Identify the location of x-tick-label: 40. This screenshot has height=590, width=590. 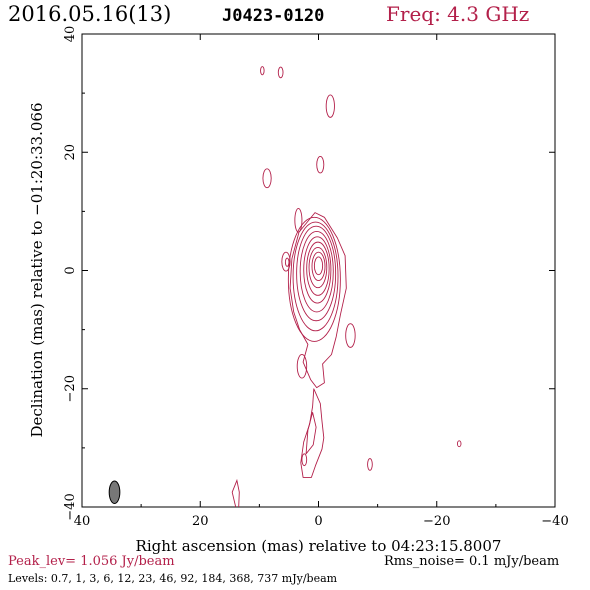
(82, 521).